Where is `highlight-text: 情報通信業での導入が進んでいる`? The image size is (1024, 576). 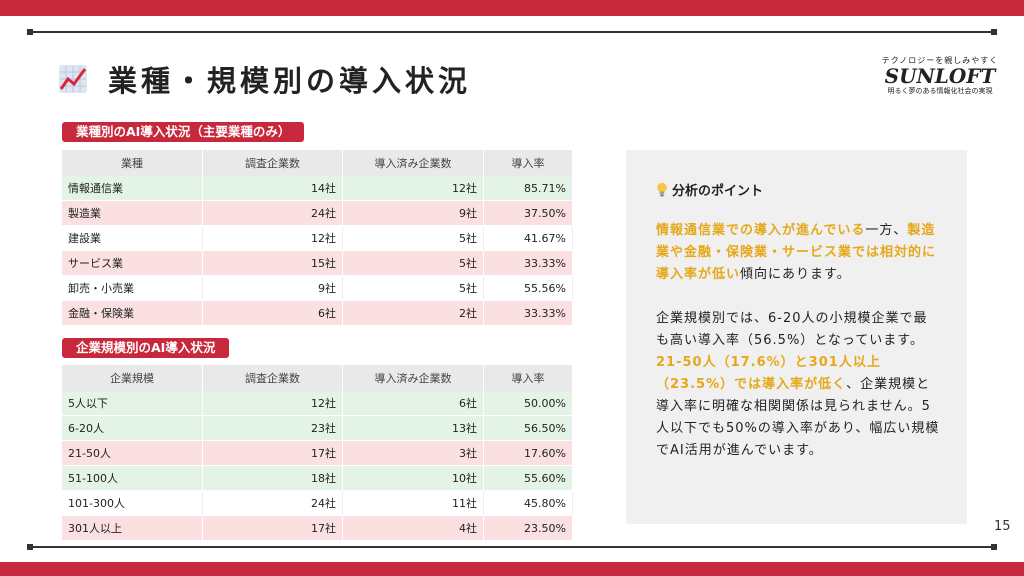 highlight-text: 情報通信業での導入が進んでいる is located at coordinates (761, 230).